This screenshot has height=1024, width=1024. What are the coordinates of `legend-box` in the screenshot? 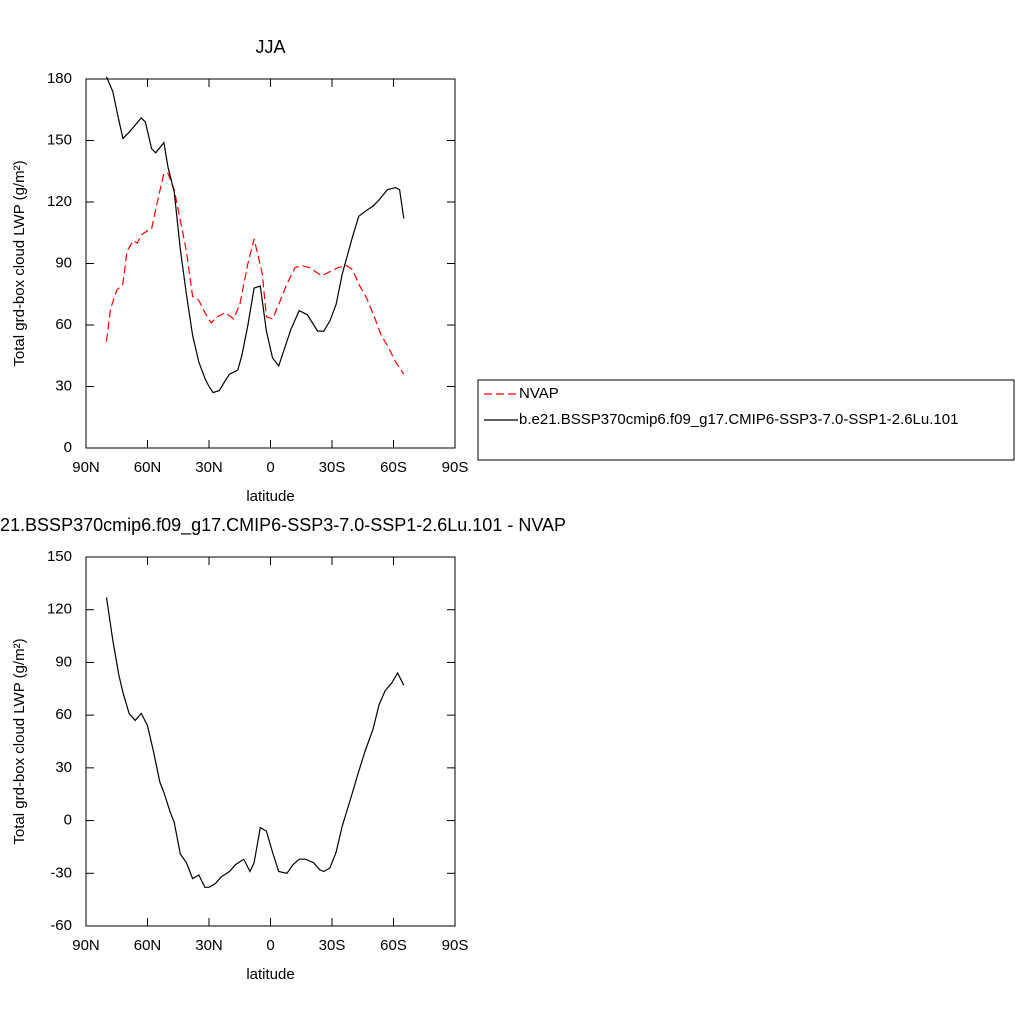 It's located at (746, 420).